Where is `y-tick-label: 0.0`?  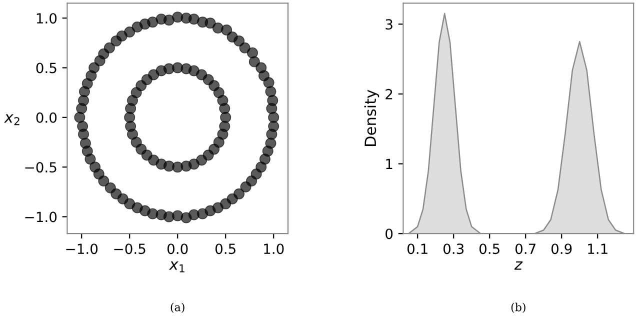 y-tick-label: 0.0 is located at coordinates (46, 117).